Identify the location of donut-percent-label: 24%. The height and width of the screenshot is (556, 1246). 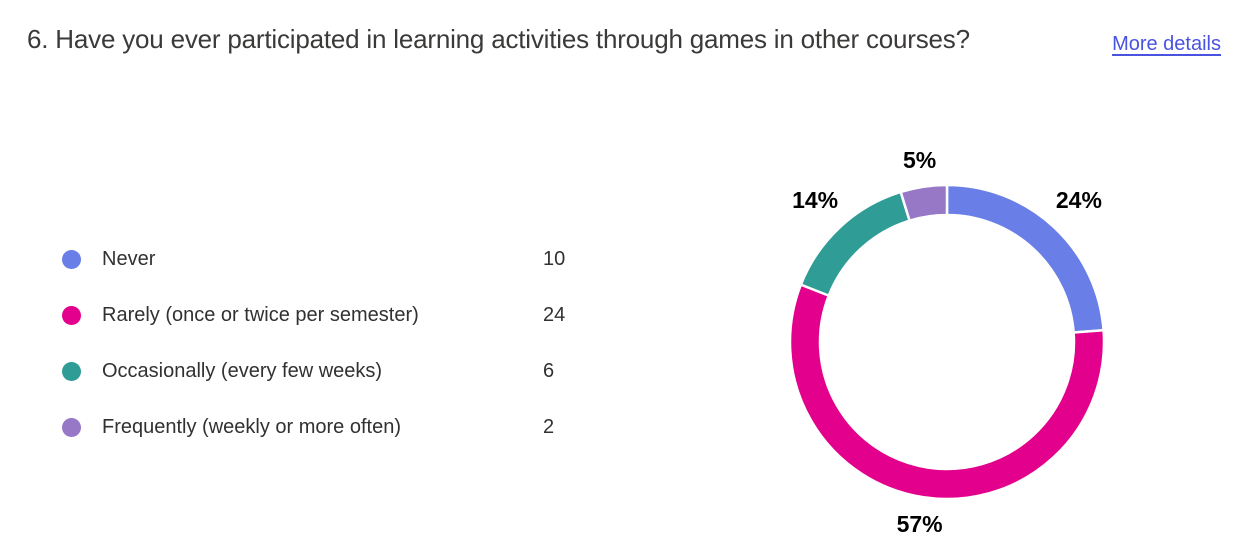
(1079, 200).